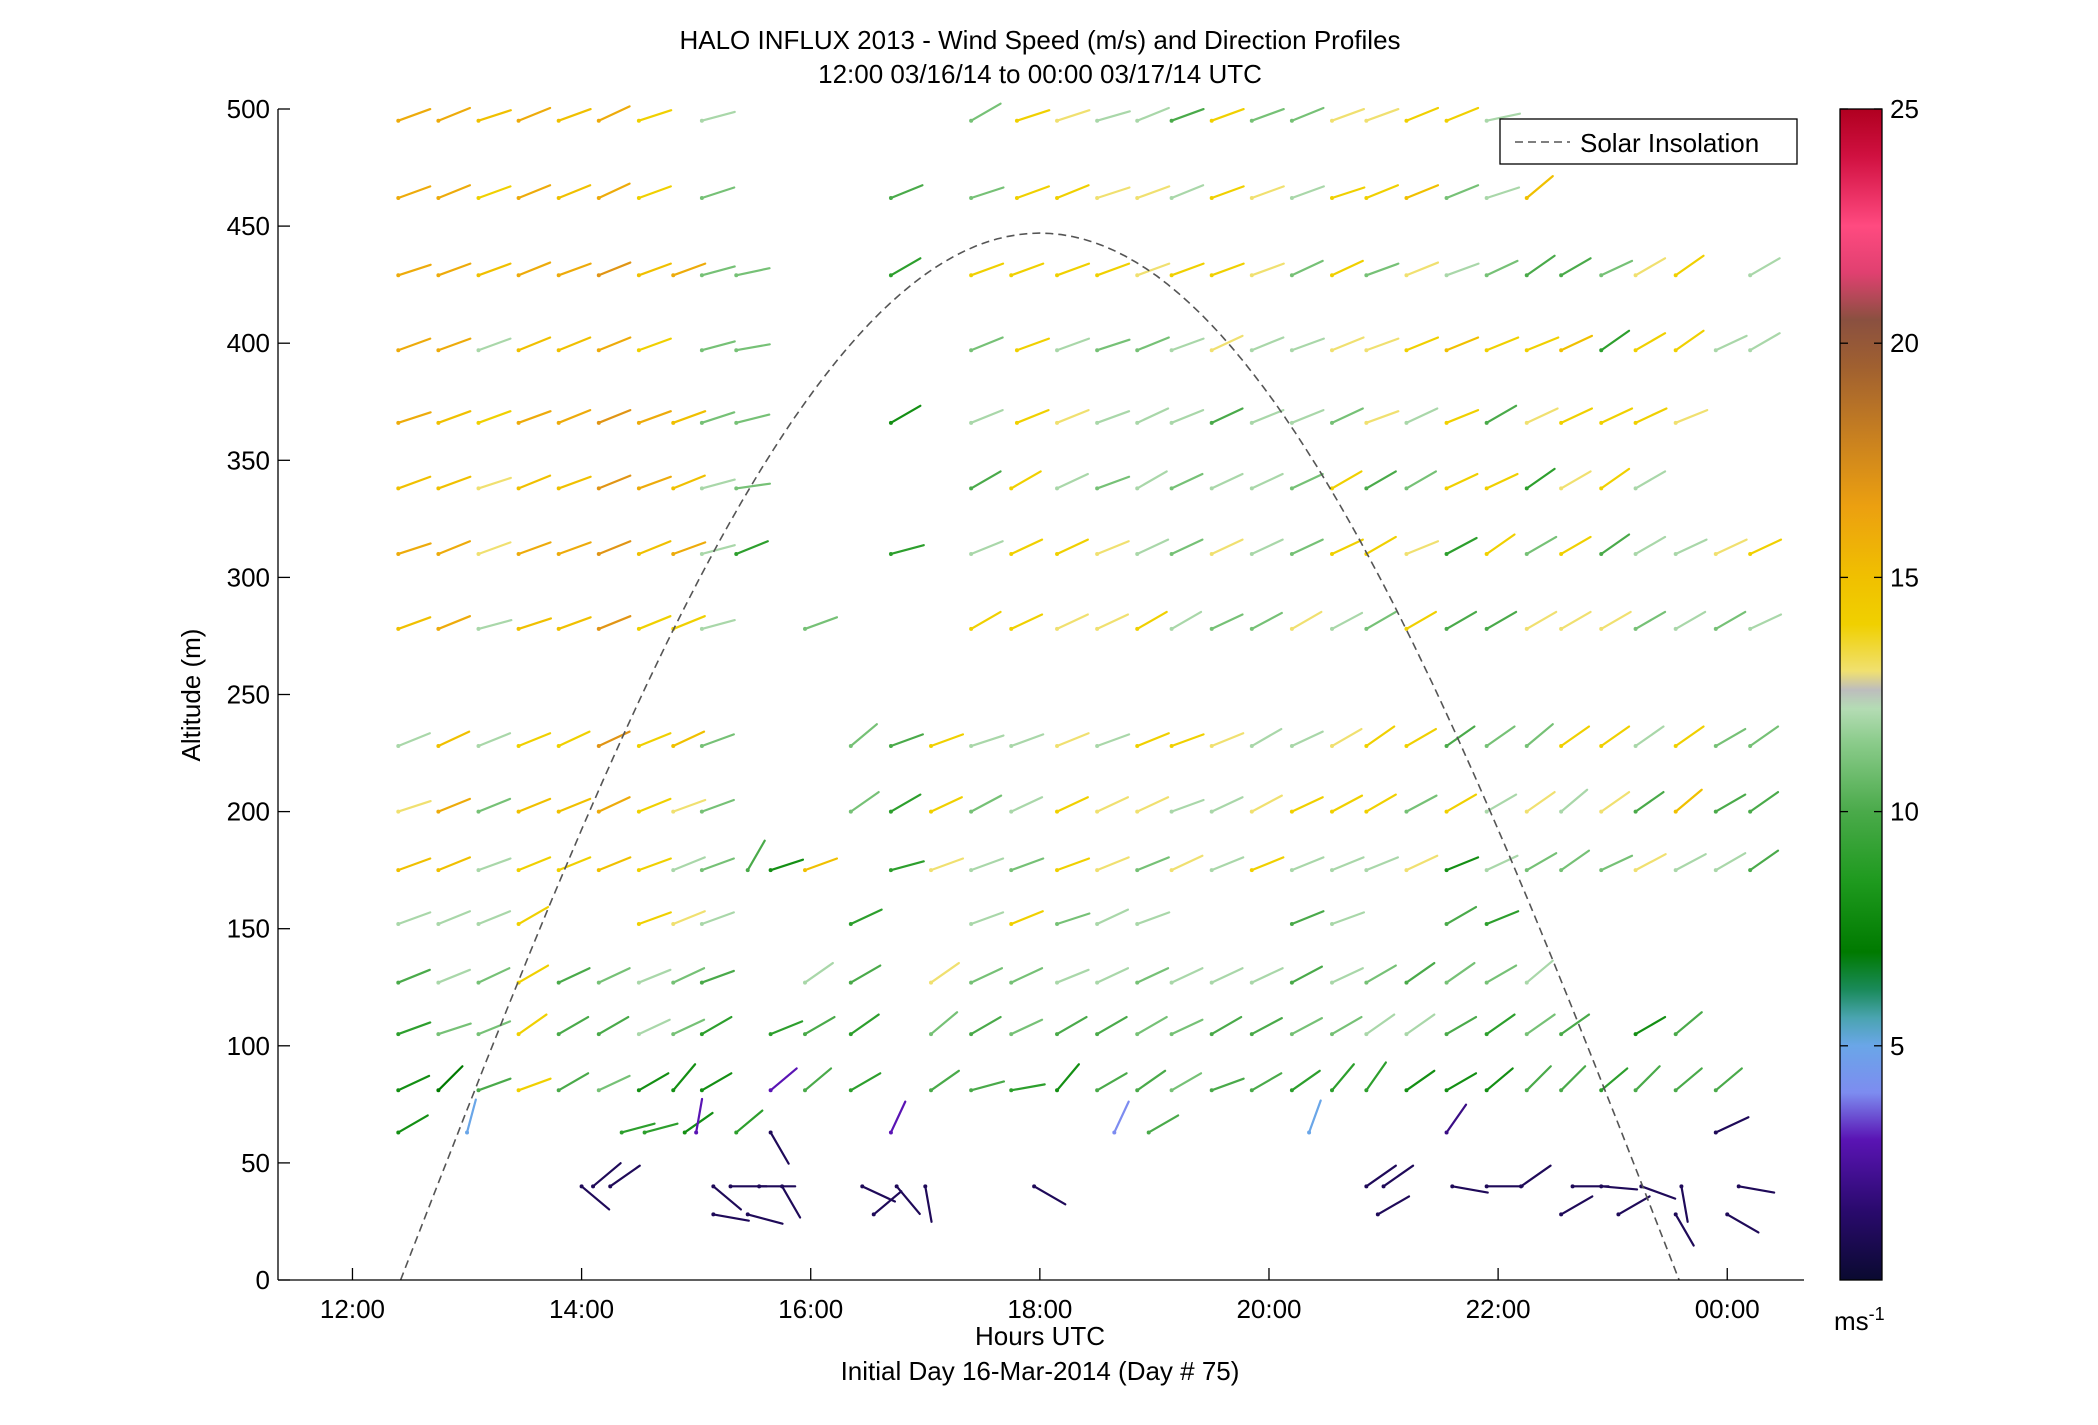  I want to click on colorbar-tick-label: 20, so click(1904, 343).